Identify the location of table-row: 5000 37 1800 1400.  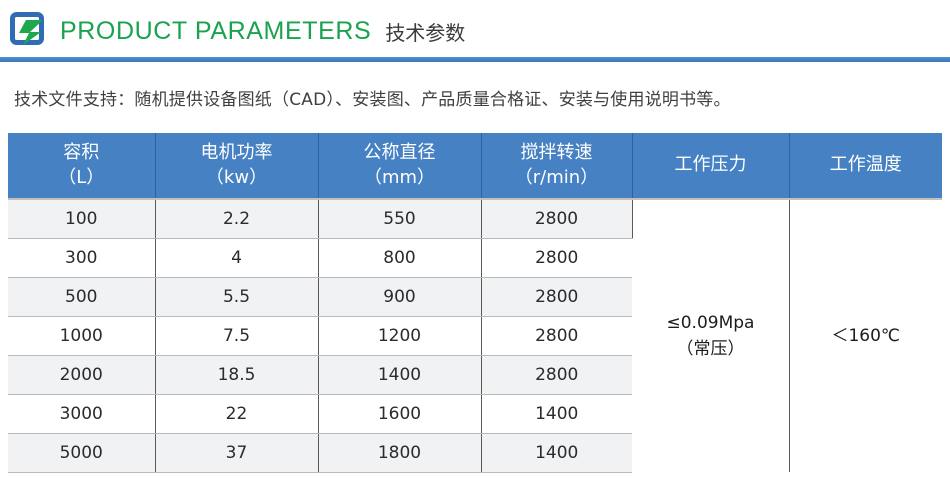
(475, 453).